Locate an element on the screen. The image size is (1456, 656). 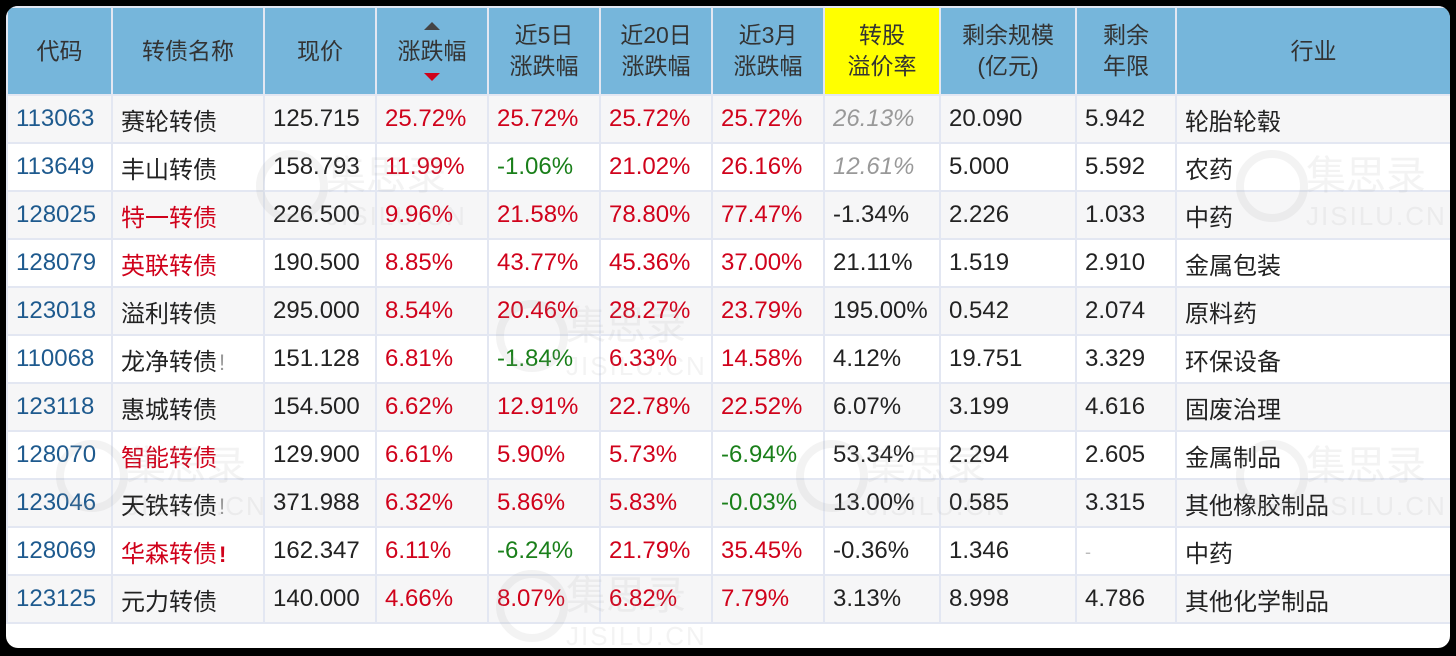
size-value: 0.542 is located at coordinates (979, 310).